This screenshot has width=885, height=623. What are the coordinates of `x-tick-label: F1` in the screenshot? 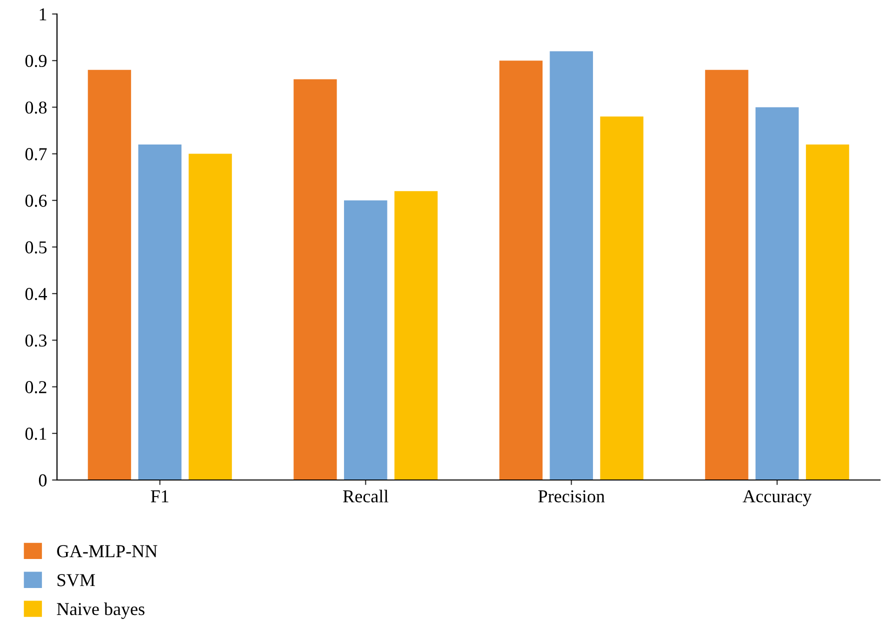 It's located at (159, 496).